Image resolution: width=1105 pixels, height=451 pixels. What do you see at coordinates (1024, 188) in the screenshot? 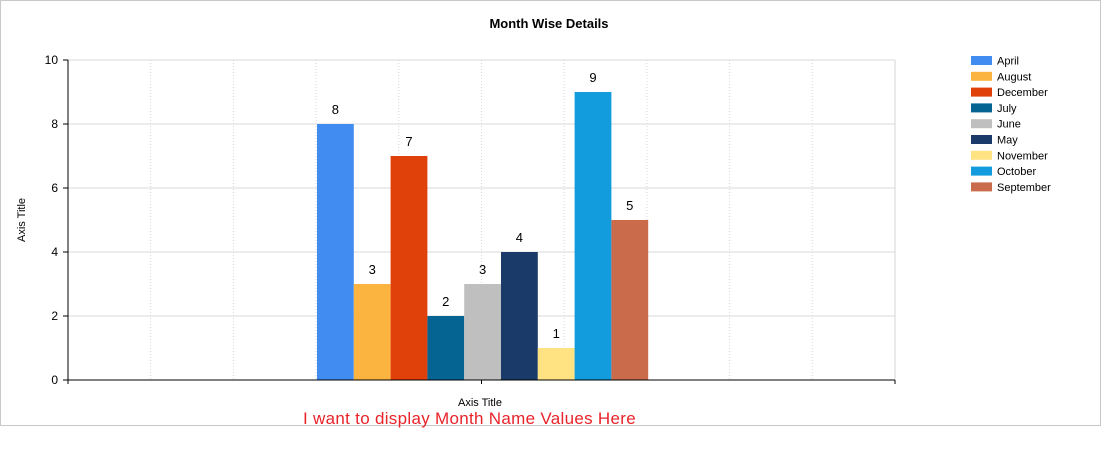
I see `legend-label-september: September` at bounding box center [1024, 188].